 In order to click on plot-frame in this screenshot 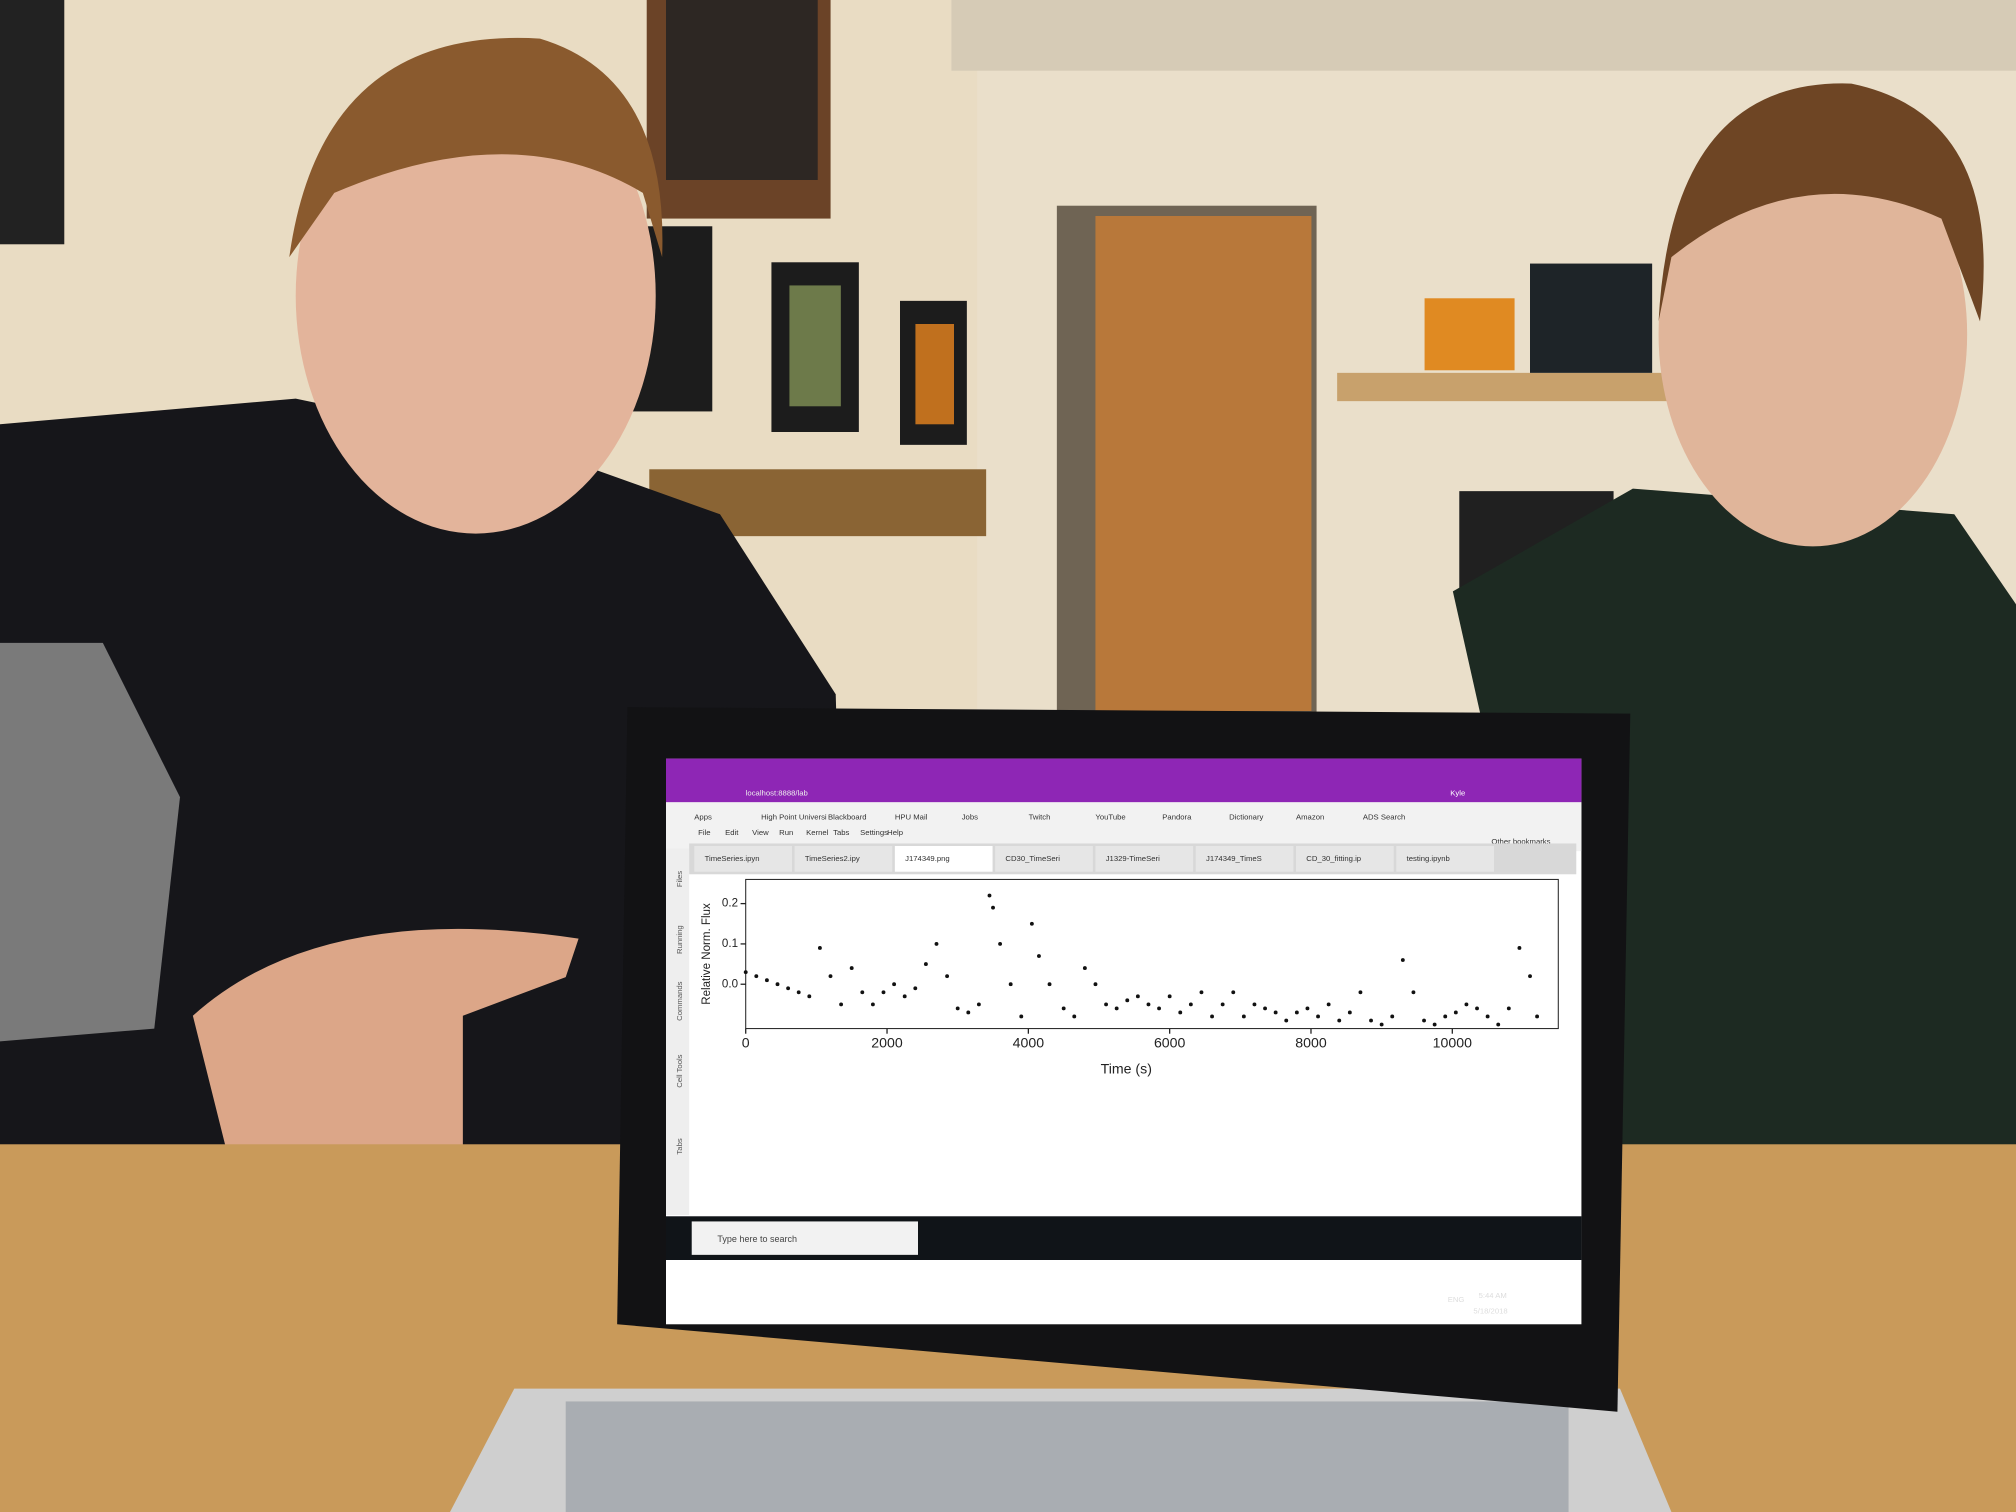, I will do `click(1152, 954)`.